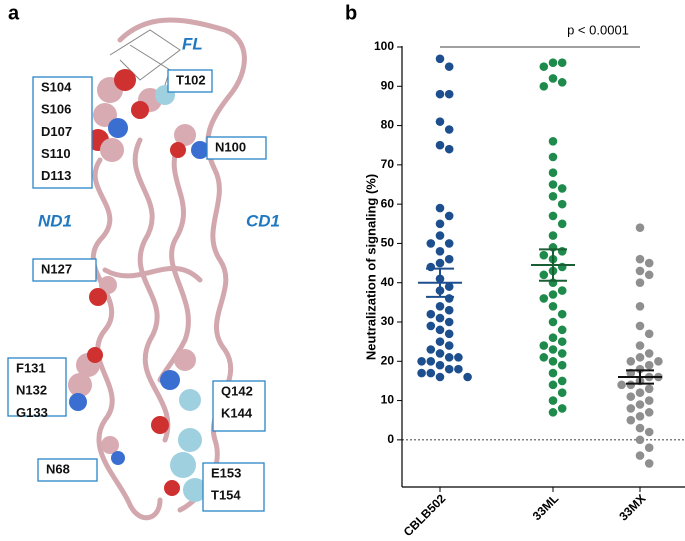 Image resolution: width=685 pixels, height=541 pixels. Describe the element at coordinates (237, 390) in the screenshot. I see `residue-label: Q142` at that location.